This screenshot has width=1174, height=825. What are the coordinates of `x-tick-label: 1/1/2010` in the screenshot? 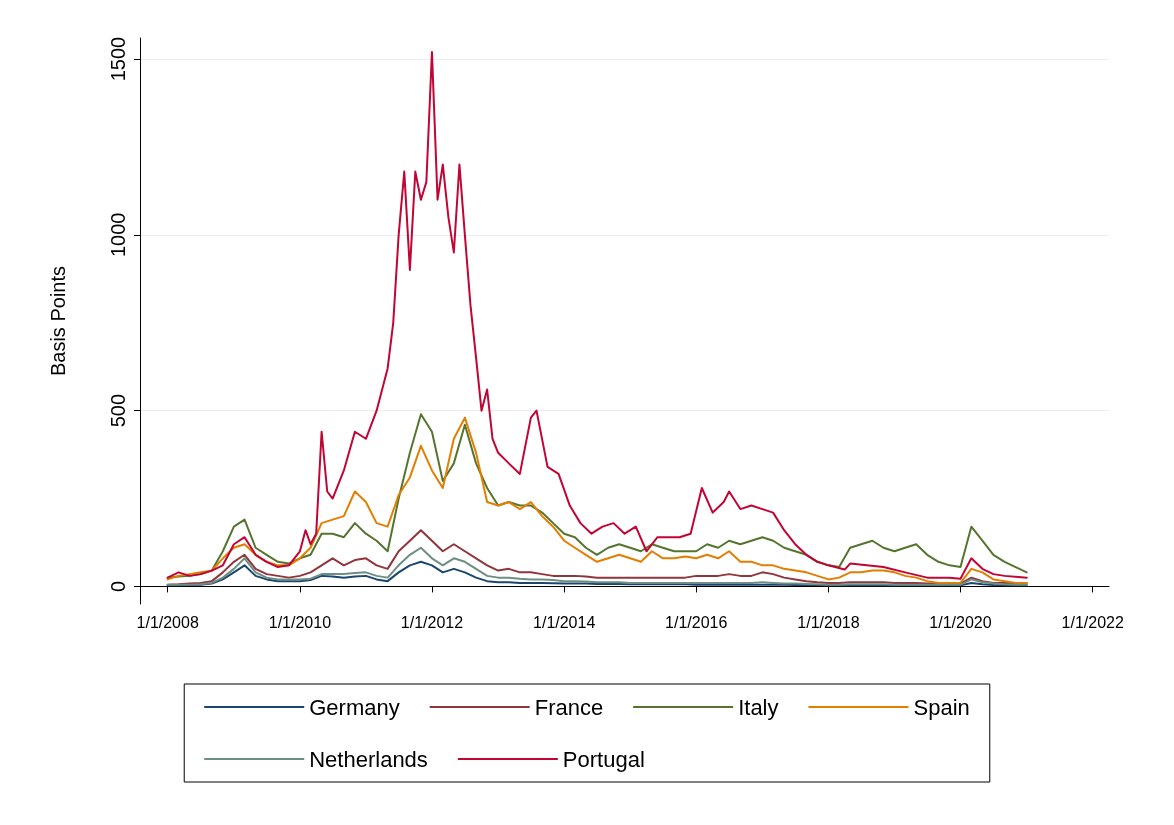 It's located at (300, 622).